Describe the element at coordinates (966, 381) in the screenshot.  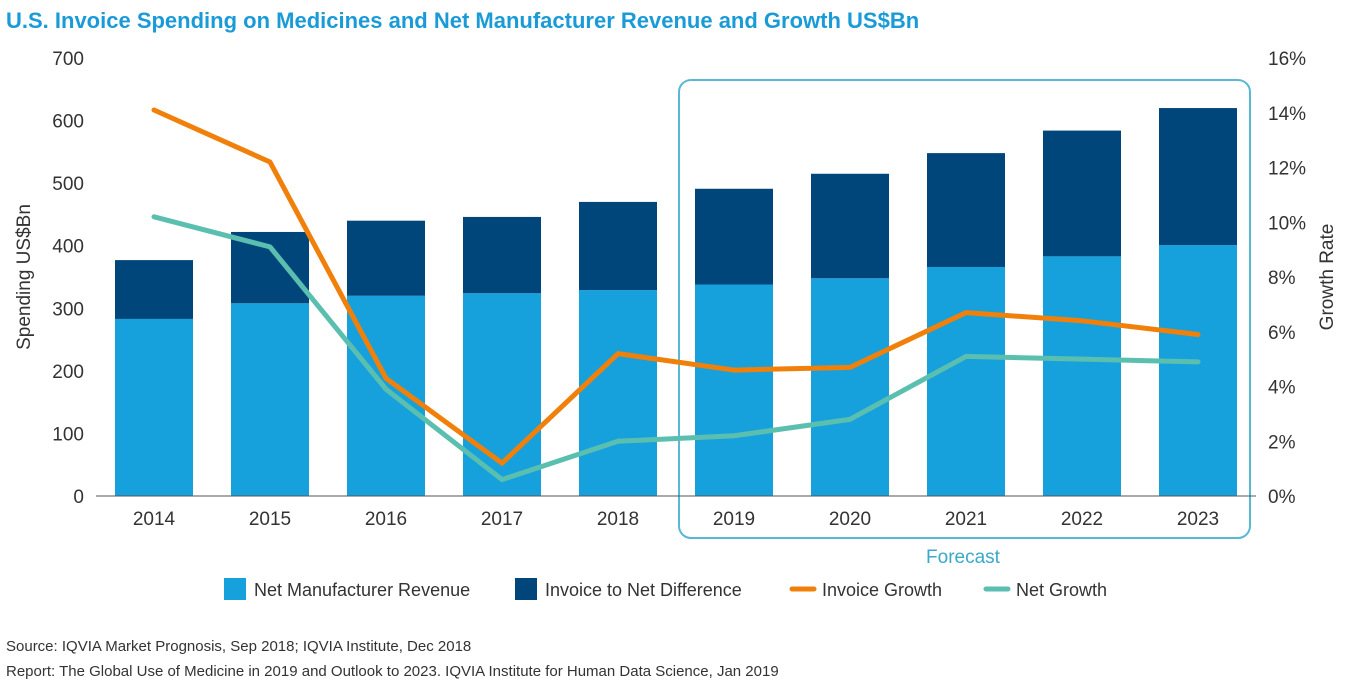
I see `bar-net-revenue-2021` at that location.